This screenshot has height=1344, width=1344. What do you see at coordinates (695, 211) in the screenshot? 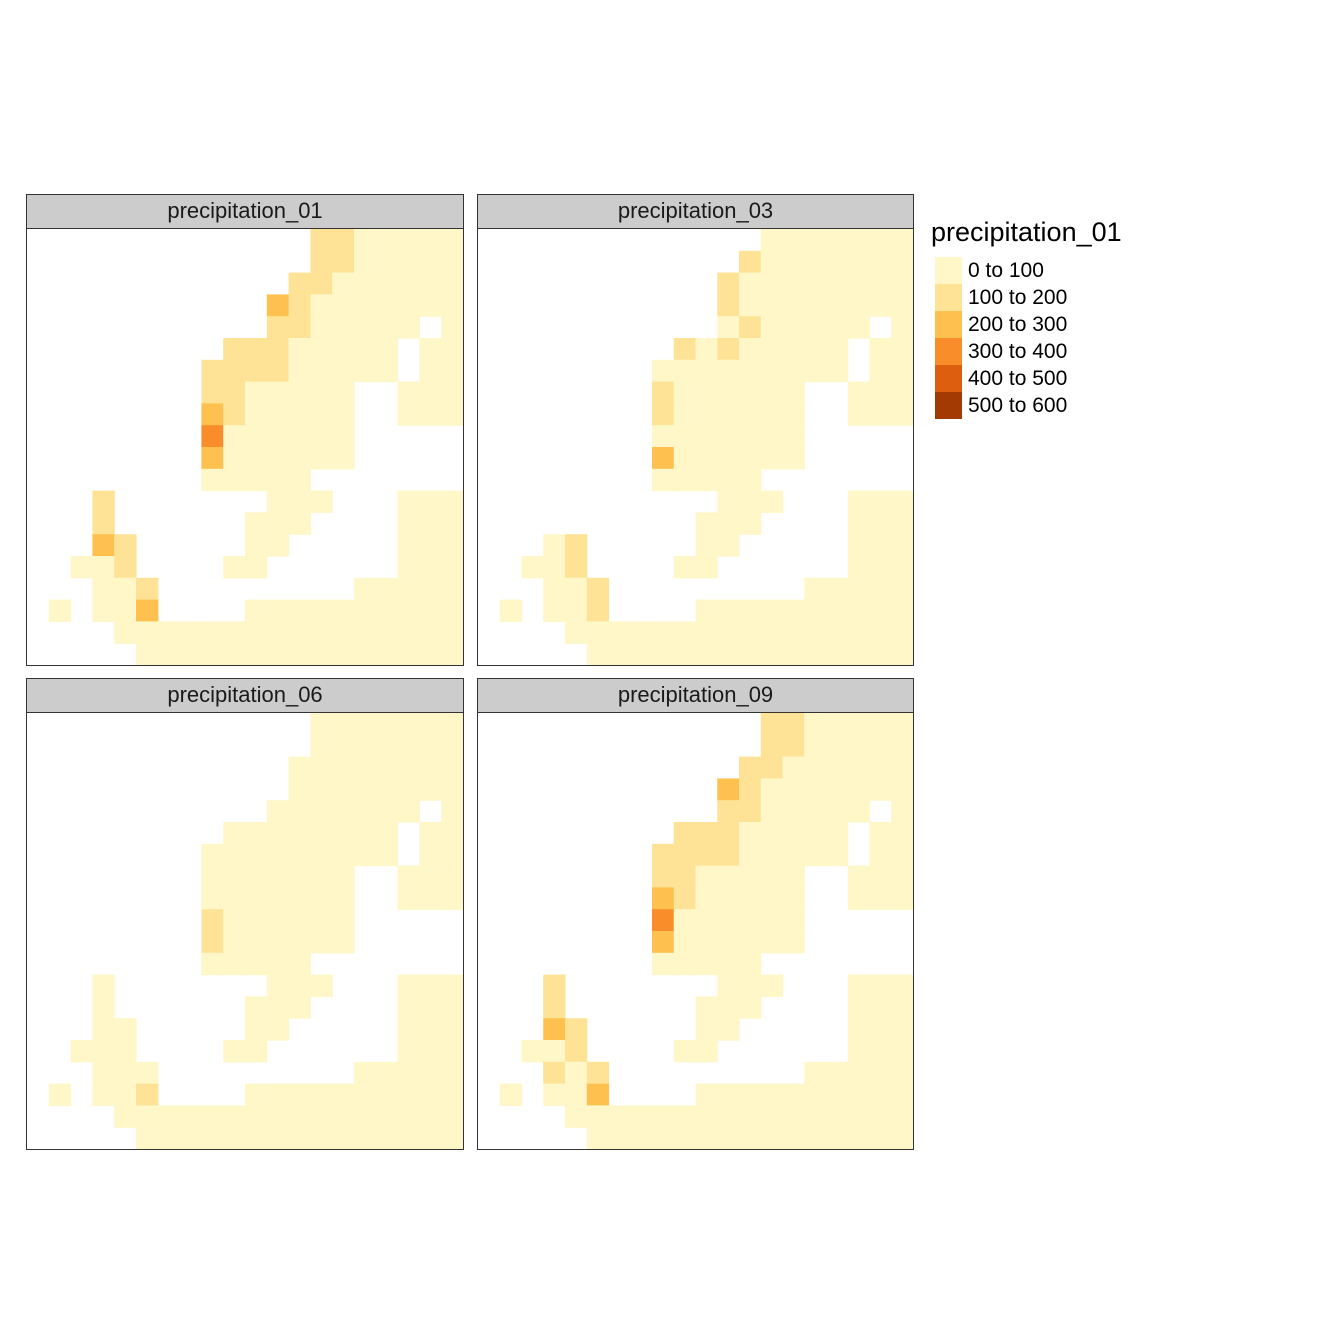
I see `facet-title: precipitation_03` at bounding box center [695, 211].